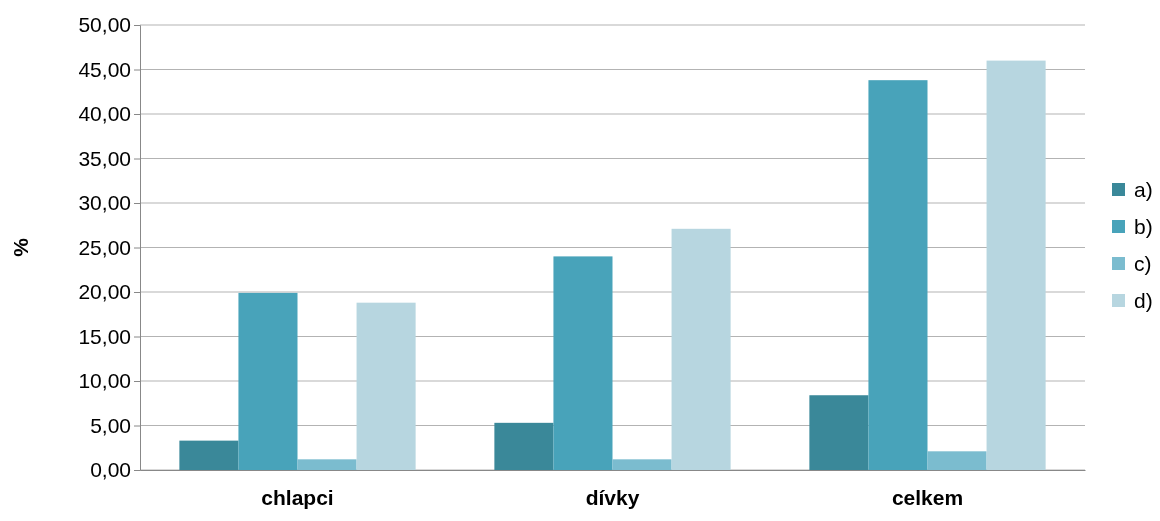 The height and width of the screenshot is (521, 1160). Describe the element at coordinates (20, 247) in the screenshot. I see `y-axis-title: %` at that location.